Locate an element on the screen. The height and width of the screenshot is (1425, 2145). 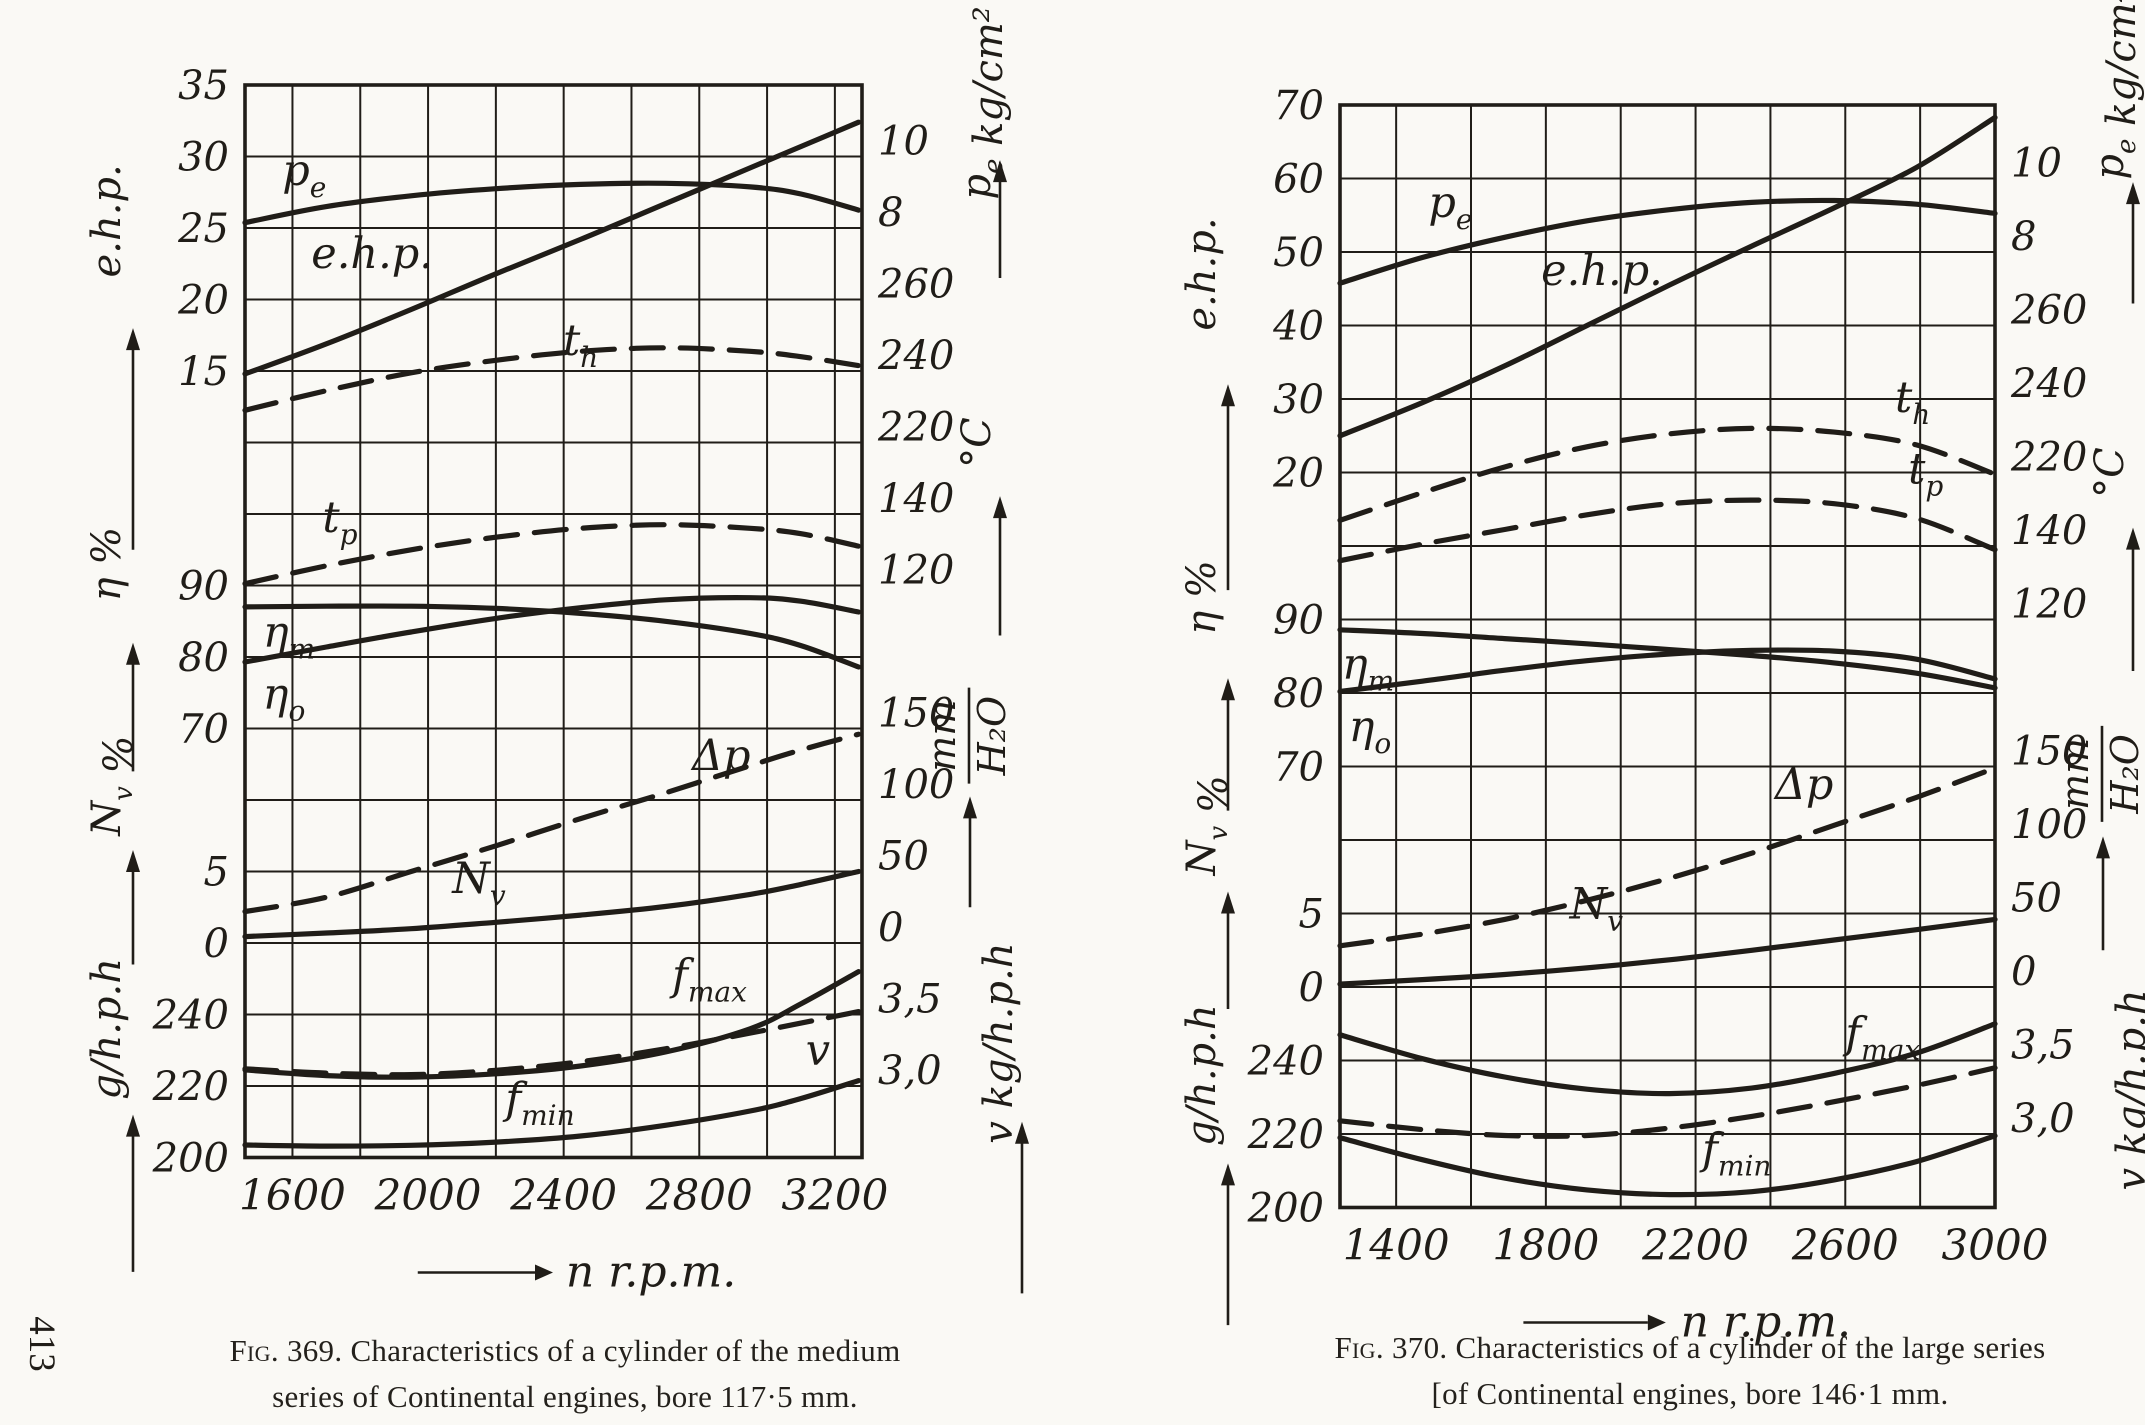
curve-eta_o is located at coordinates (1667, 671).